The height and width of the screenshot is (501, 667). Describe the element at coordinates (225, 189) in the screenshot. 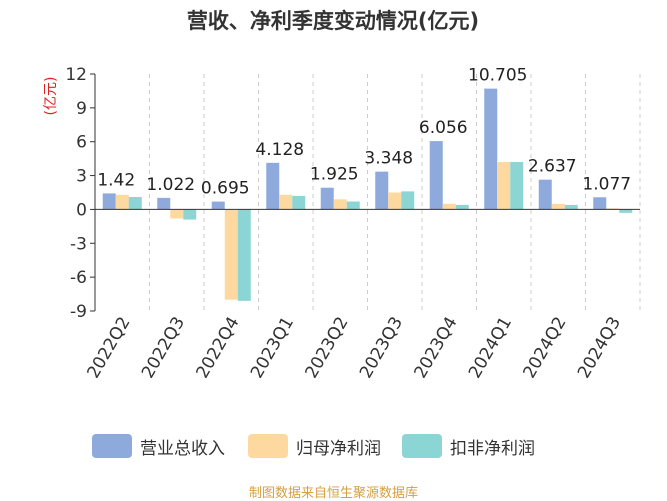

I see `data-label: 0.695` at that location.